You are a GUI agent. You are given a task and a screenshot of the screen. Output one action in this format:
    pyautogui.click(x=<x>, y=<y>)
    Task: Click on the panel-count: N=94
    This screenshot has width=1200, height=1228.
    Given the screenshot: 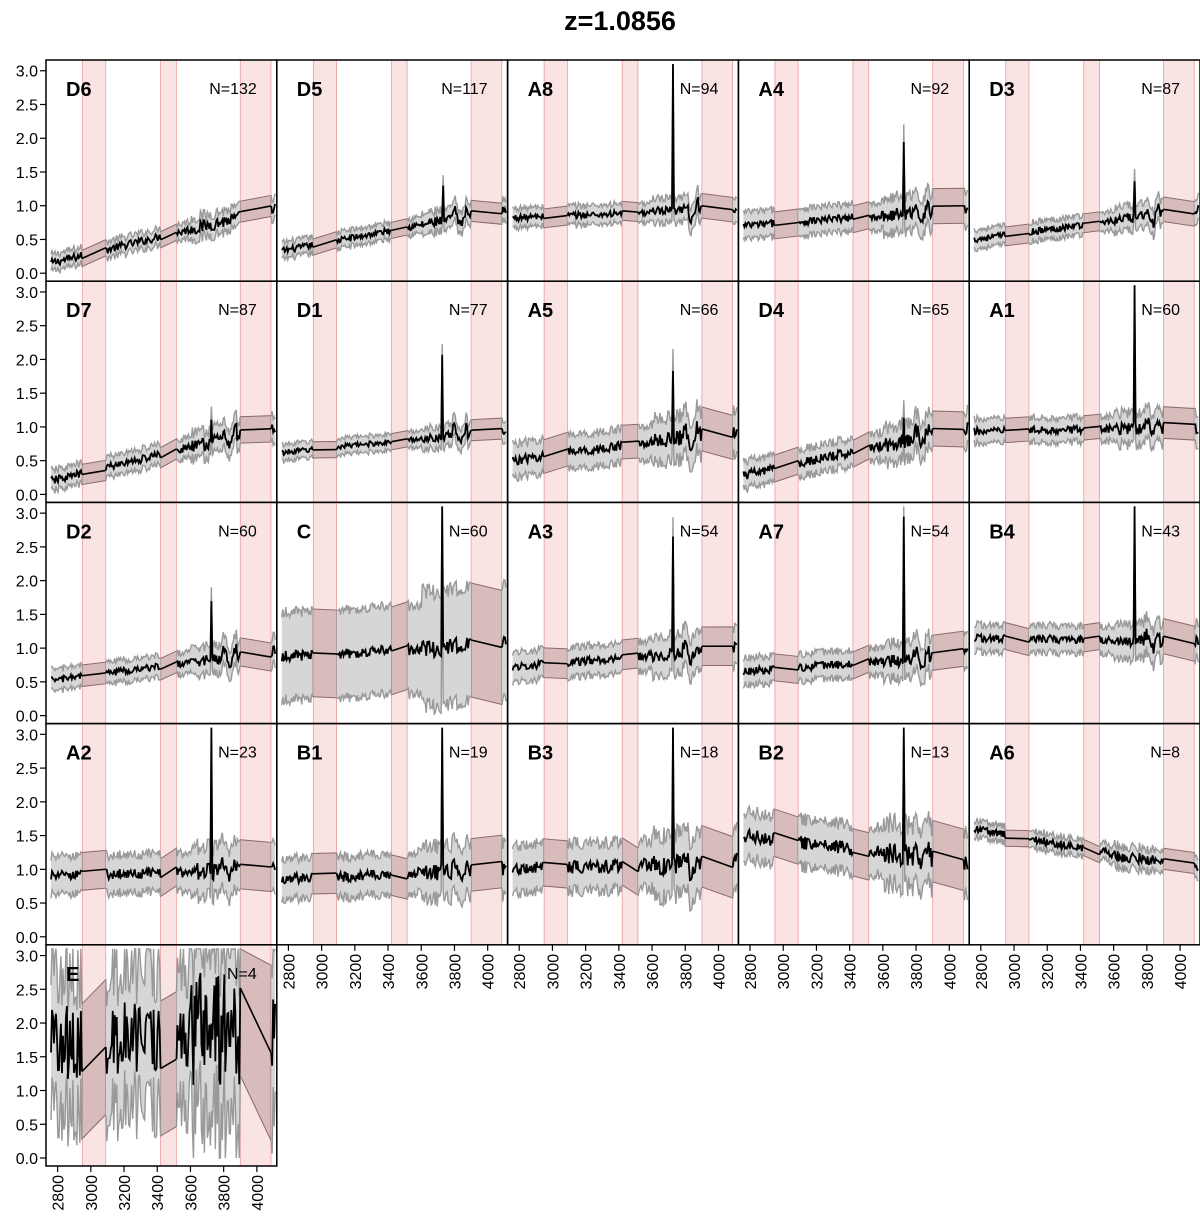 What is the action you would take?
    pyautogui.click(x=699, y=89)
    